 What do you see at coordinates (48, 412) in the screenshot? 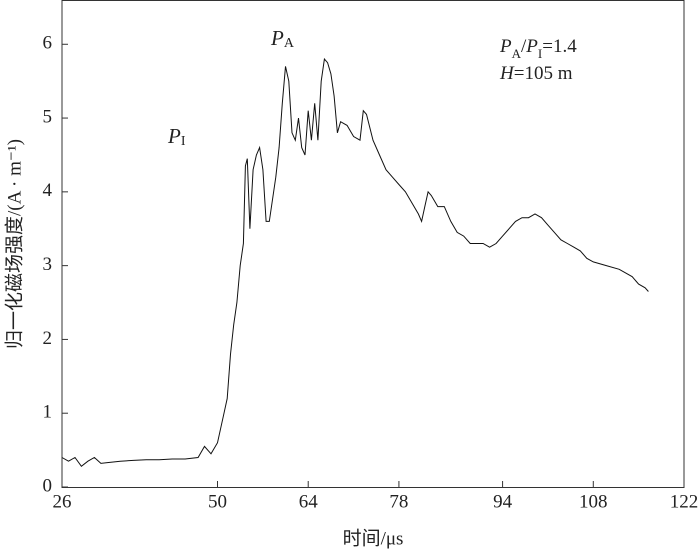
I see `y-tick-label: 1` at bounding box center [48, 412].